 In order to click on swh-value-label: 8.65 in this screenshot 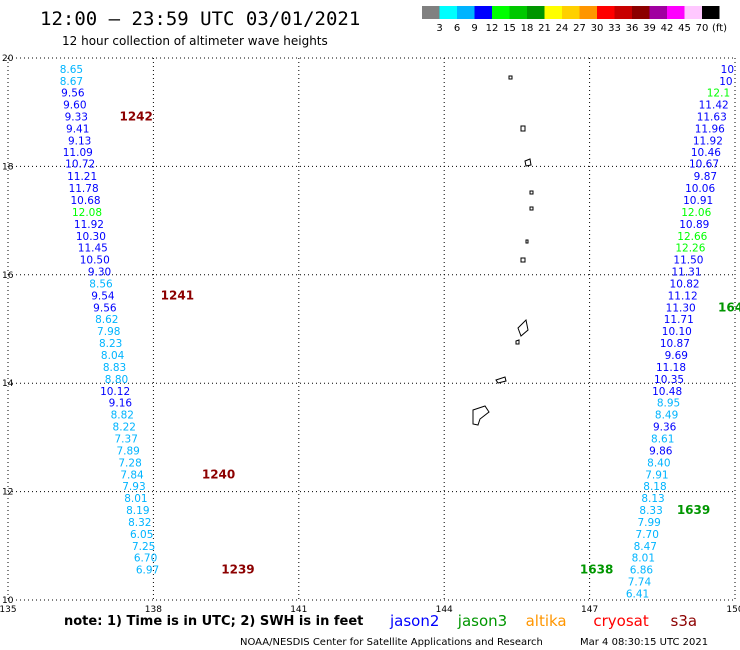, I will do `click(71, 70)`.